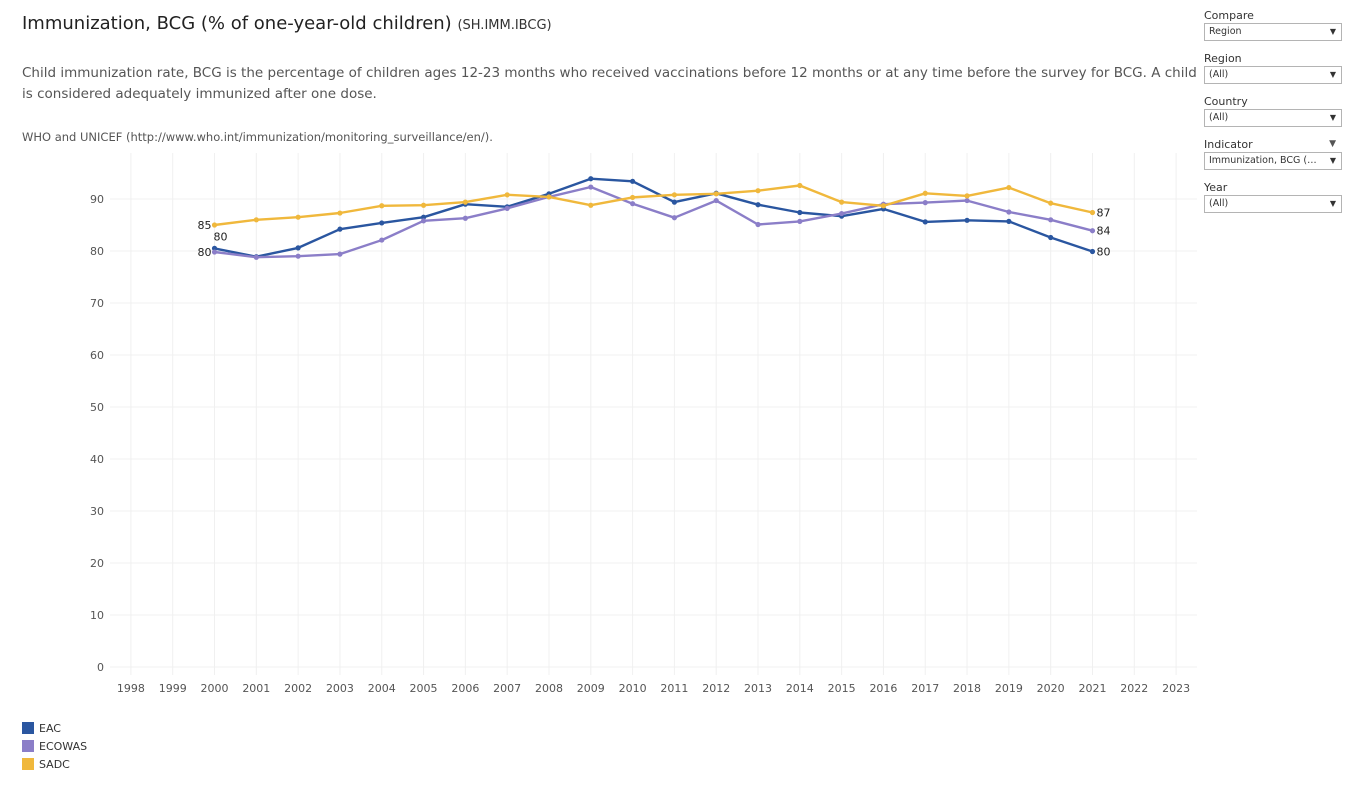 The image size is (1367, 785). Describe the element at coordinates (1273, 204) in the screenshot. I see `year-select: (All) ▼` at that location.